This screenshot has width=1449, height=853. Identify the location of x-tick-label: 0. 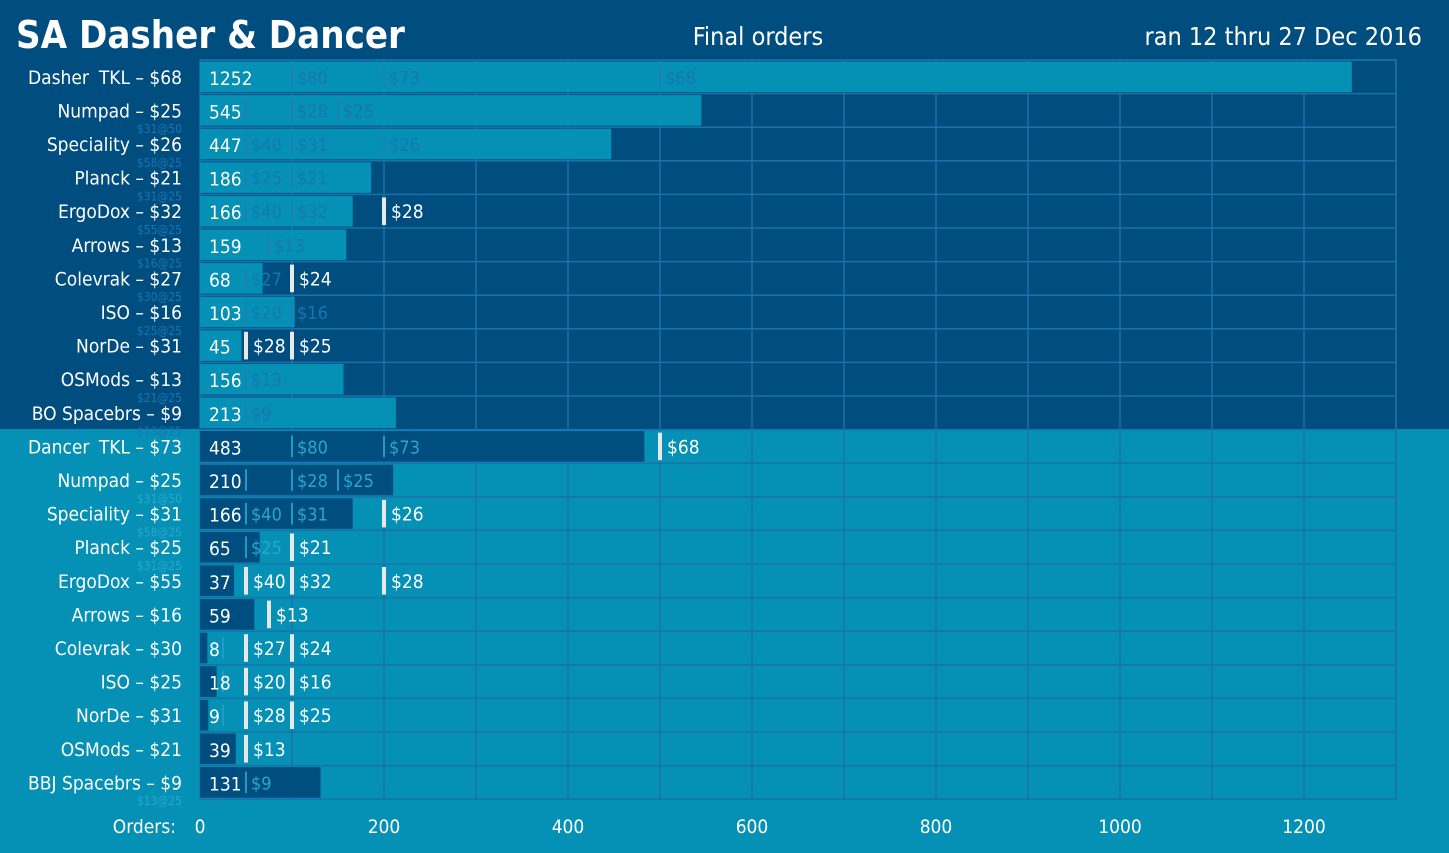
(200, 827).